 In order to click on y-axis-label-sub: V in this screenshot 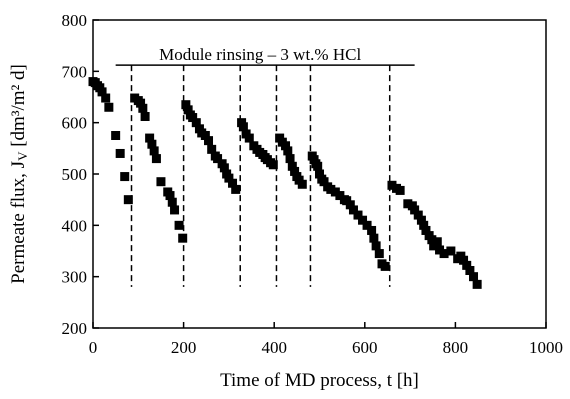, I will do `click(22, 156)`.